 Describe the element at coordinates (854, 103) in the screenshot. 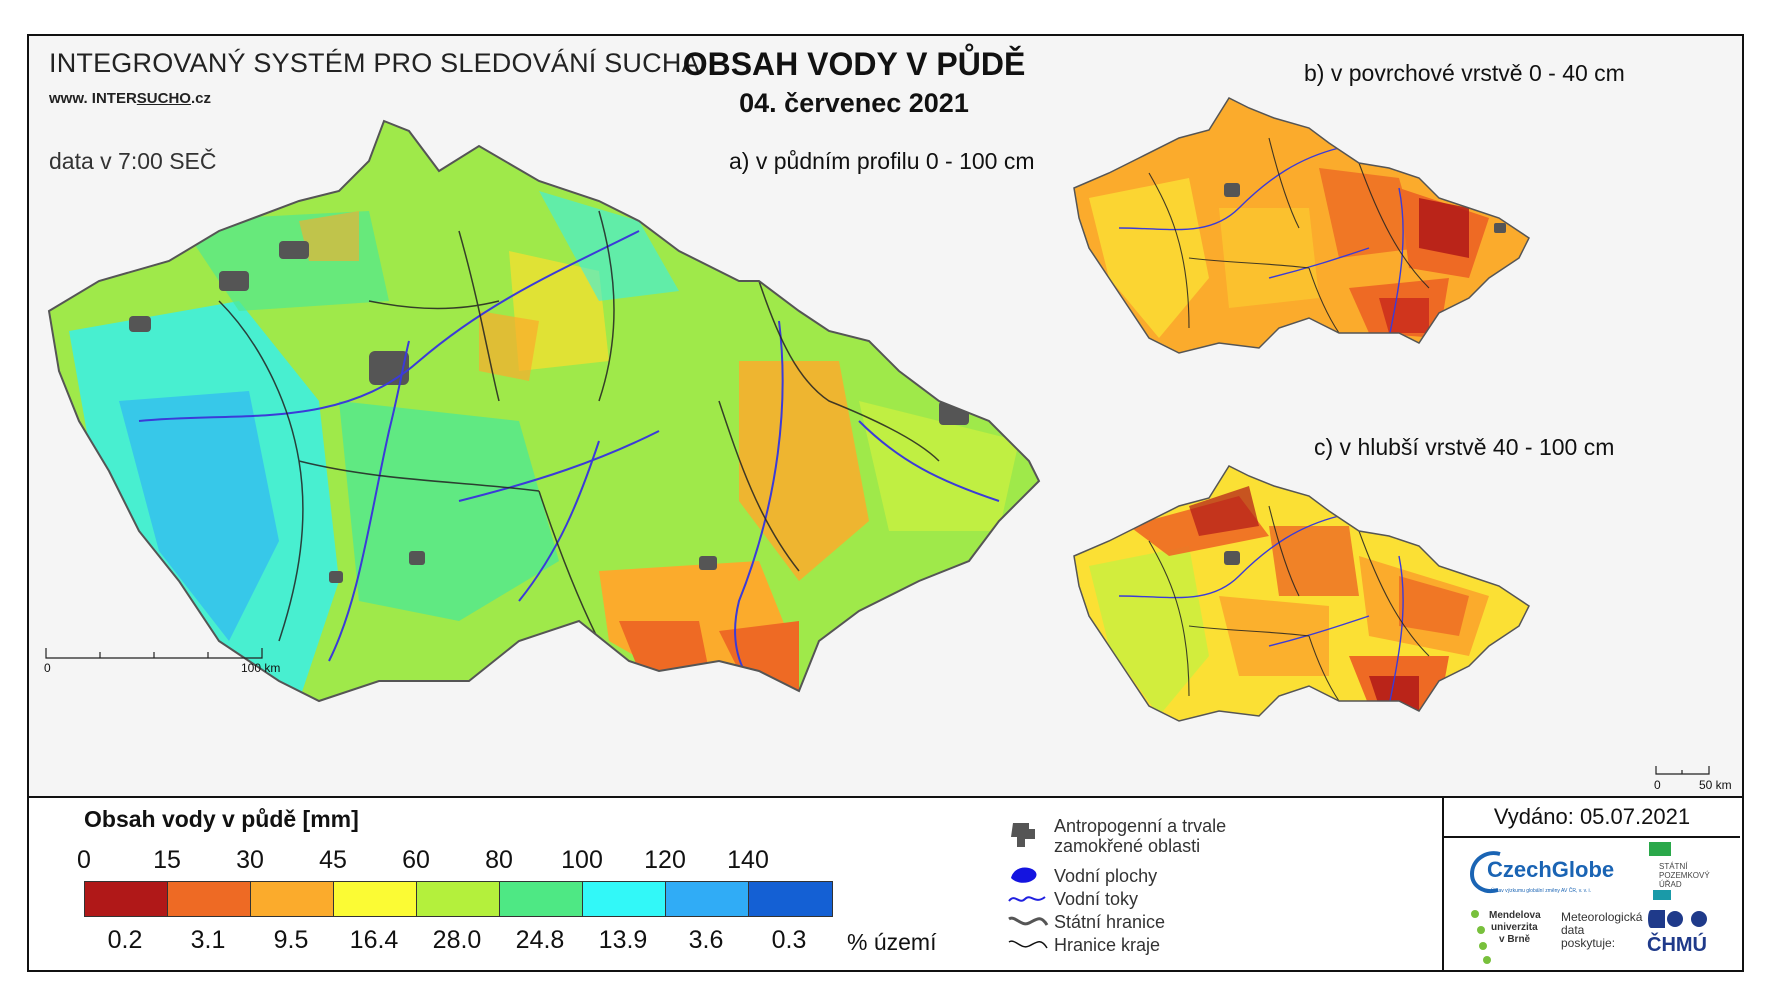

I see `map-date: 04. červenec 2021` at that location.